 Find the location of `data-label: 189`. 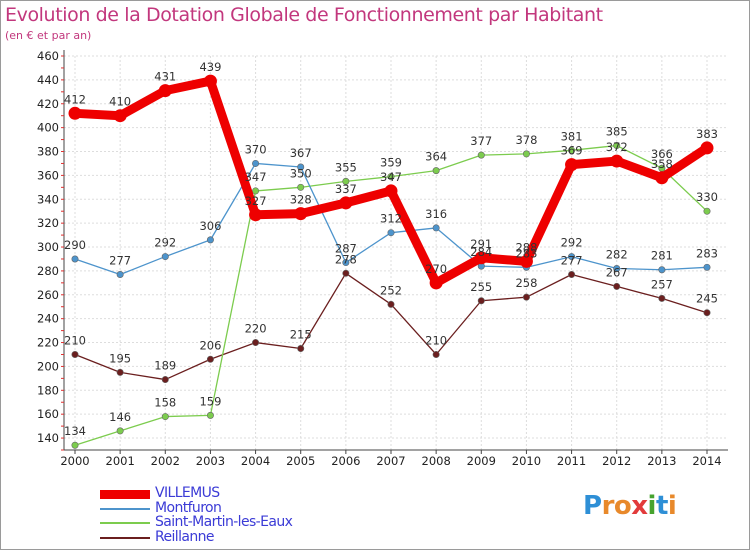

data-label: 189 is located at coordinates (165, 366).